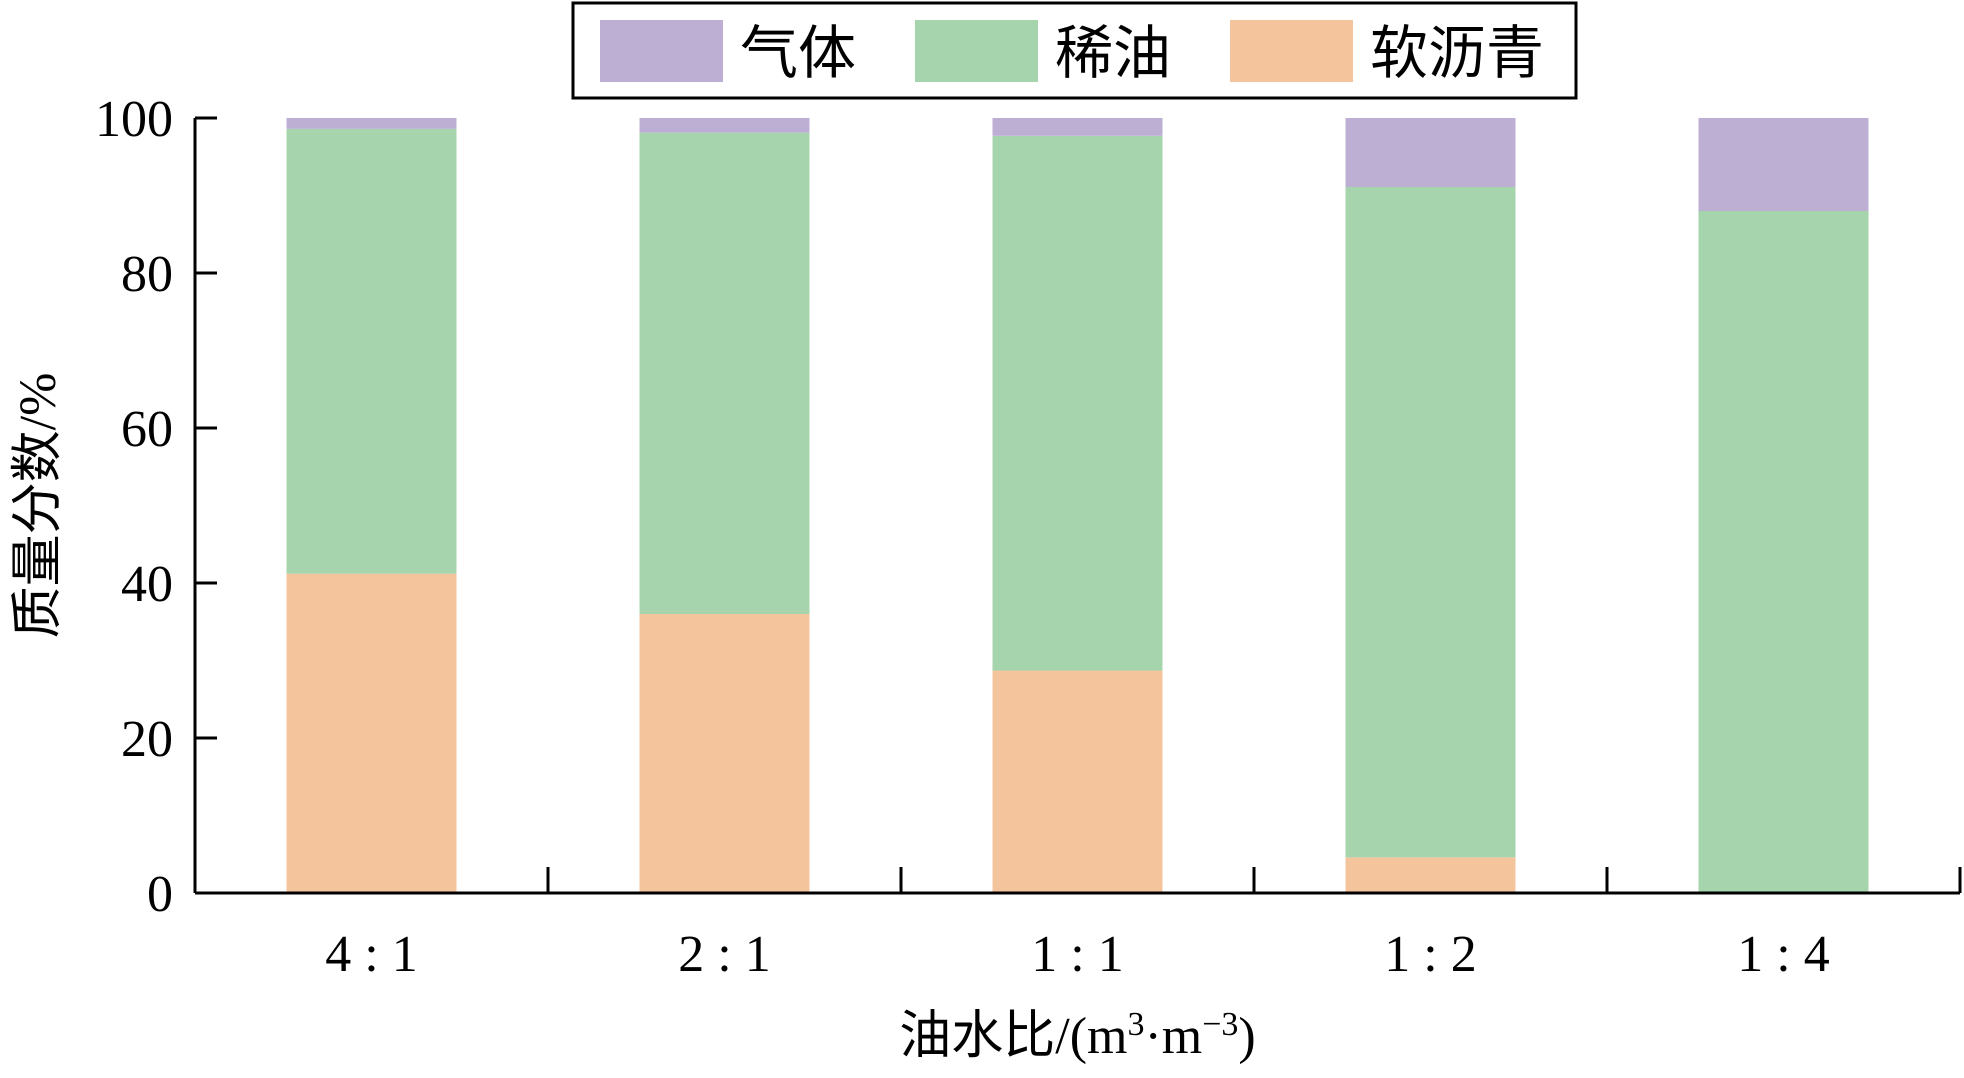  What do you see at coordinates (38, 506) in the screenshot?
I see `y-axis-title: 质量分数/%` at bounding box center [38, 506].